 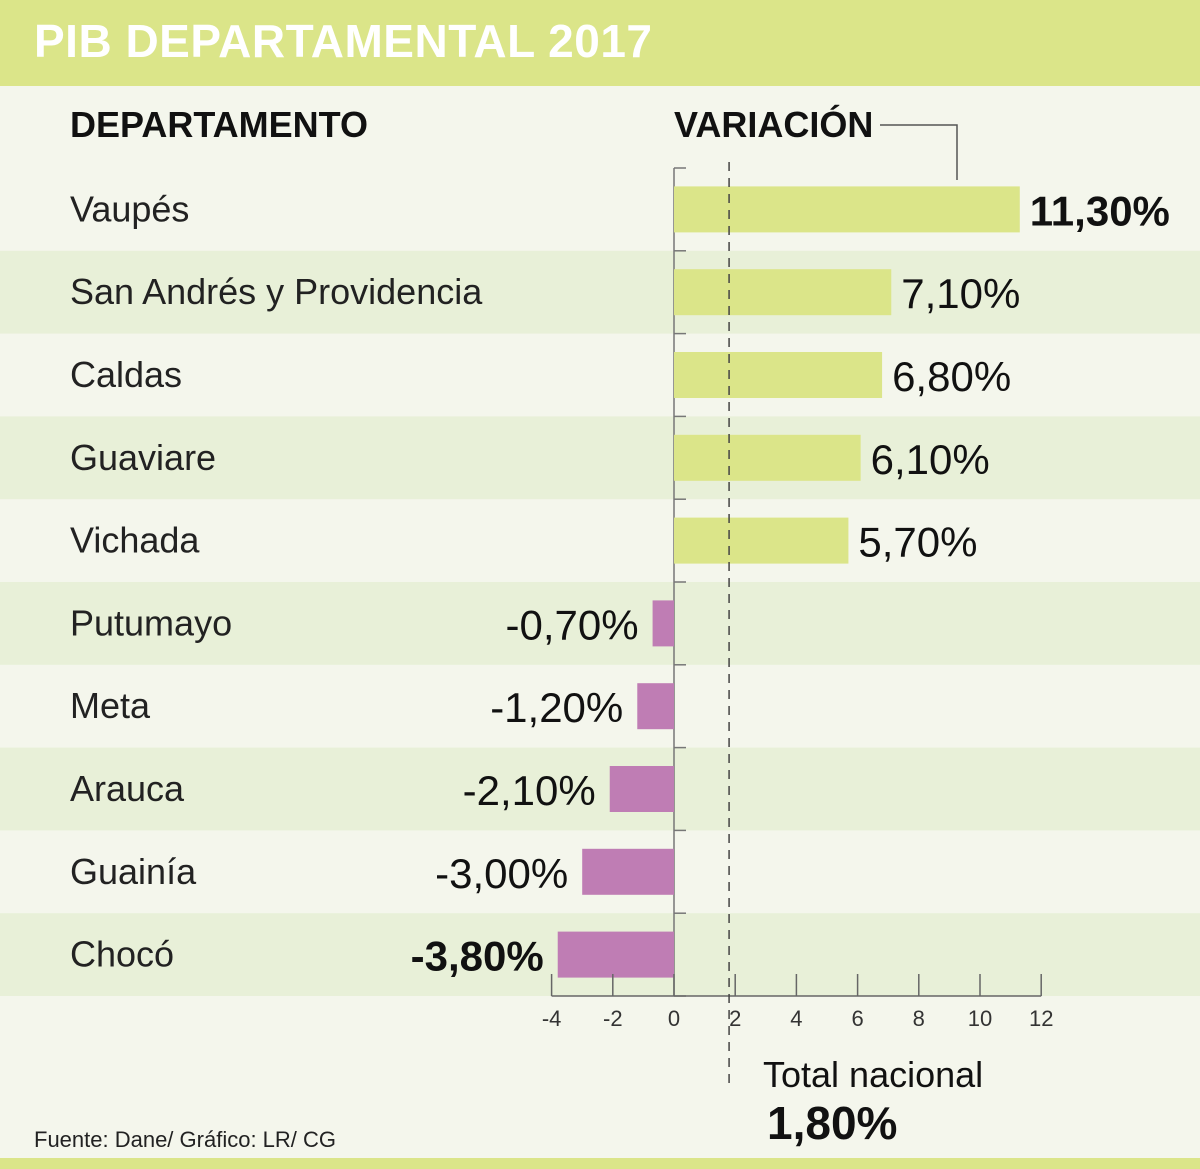 What do you see at coordinates (873, 1074) in the screenshot?
I see `total-label: Total nacional` at bounding box center [873, 1074].